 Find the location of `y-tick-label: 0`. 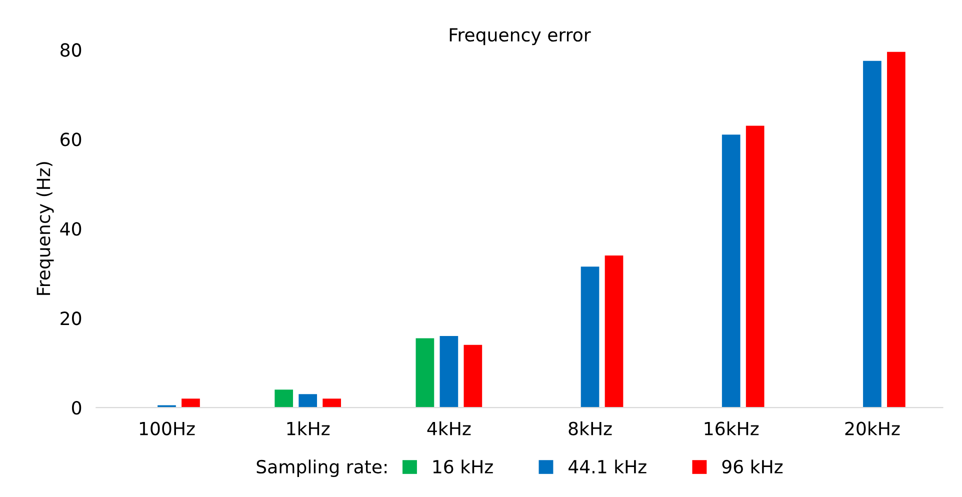

y-tick-label: 0 is located at coordinates (77, 408).